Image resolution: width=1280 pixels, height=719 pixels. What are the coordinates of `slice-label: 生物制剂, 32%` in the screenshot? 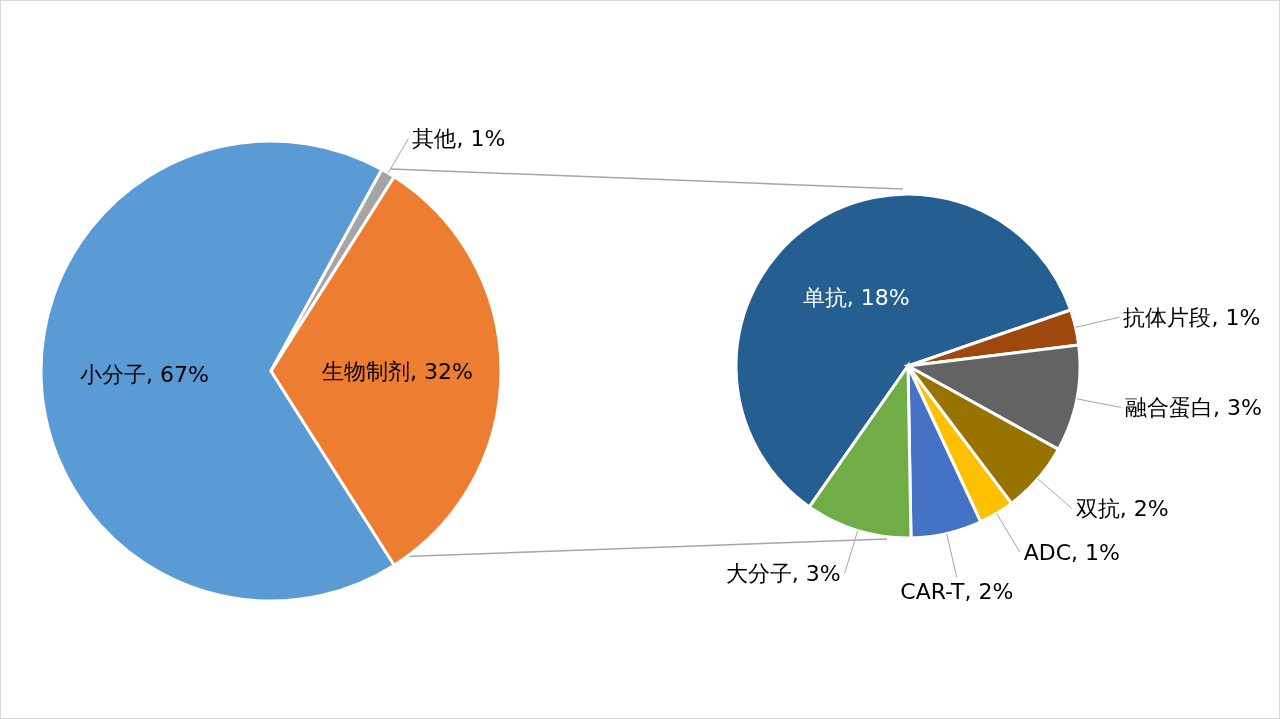 It's located at (397, 371).